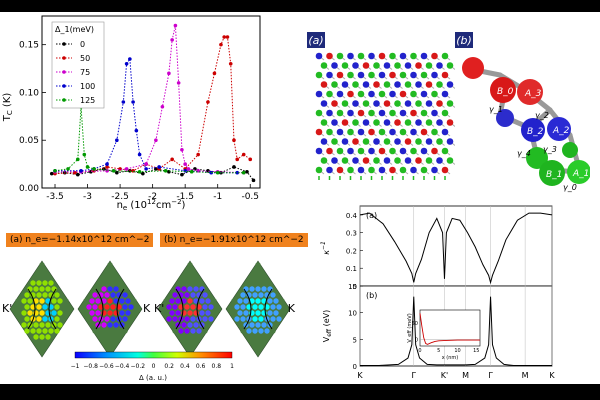 This screenshot has width=600, height=400. I want to click on tc-xtick-label: -2, so click(152, 197).